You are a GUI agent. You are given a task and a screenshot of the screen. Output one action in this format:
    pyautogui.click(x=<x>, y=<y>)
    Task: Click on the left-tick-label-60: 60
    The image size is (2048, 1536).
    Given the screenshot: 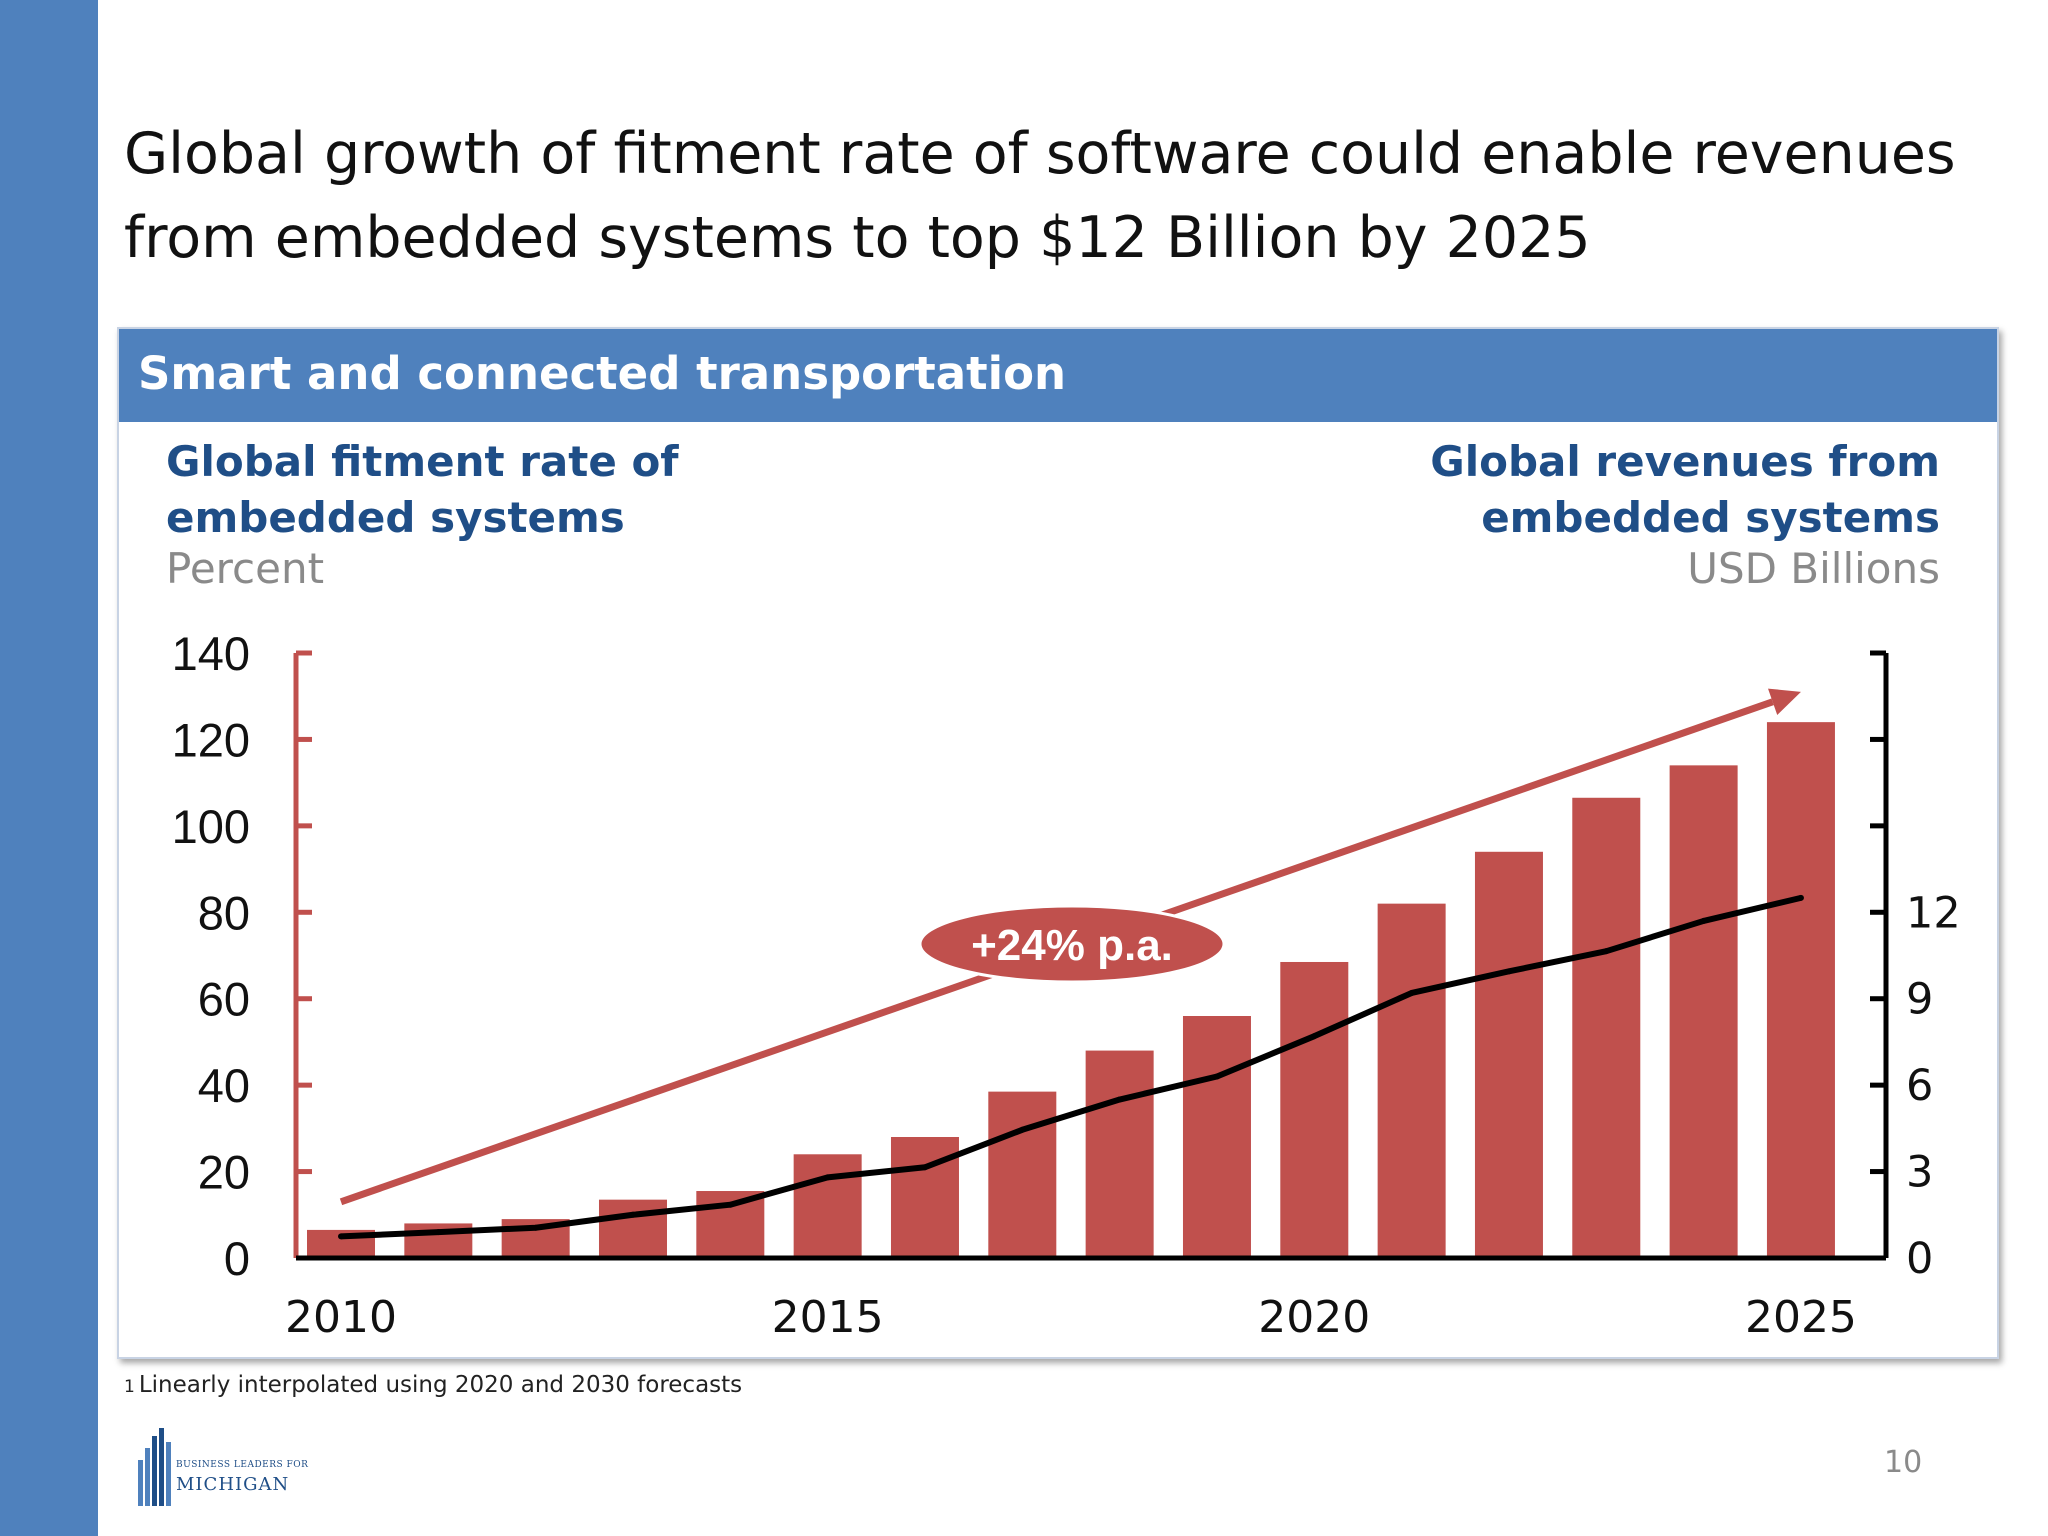 What is the action you would take?
    pyautogui.click(x=224, y=999)
    